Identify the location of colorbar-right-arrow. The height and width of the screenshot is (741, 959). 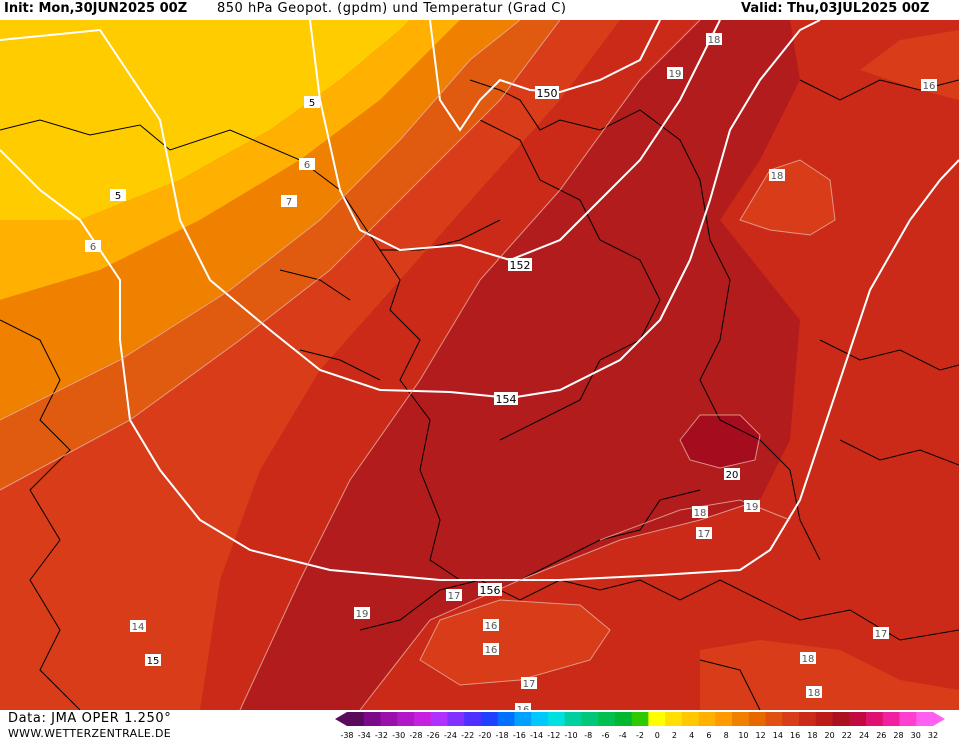
(939, 719).